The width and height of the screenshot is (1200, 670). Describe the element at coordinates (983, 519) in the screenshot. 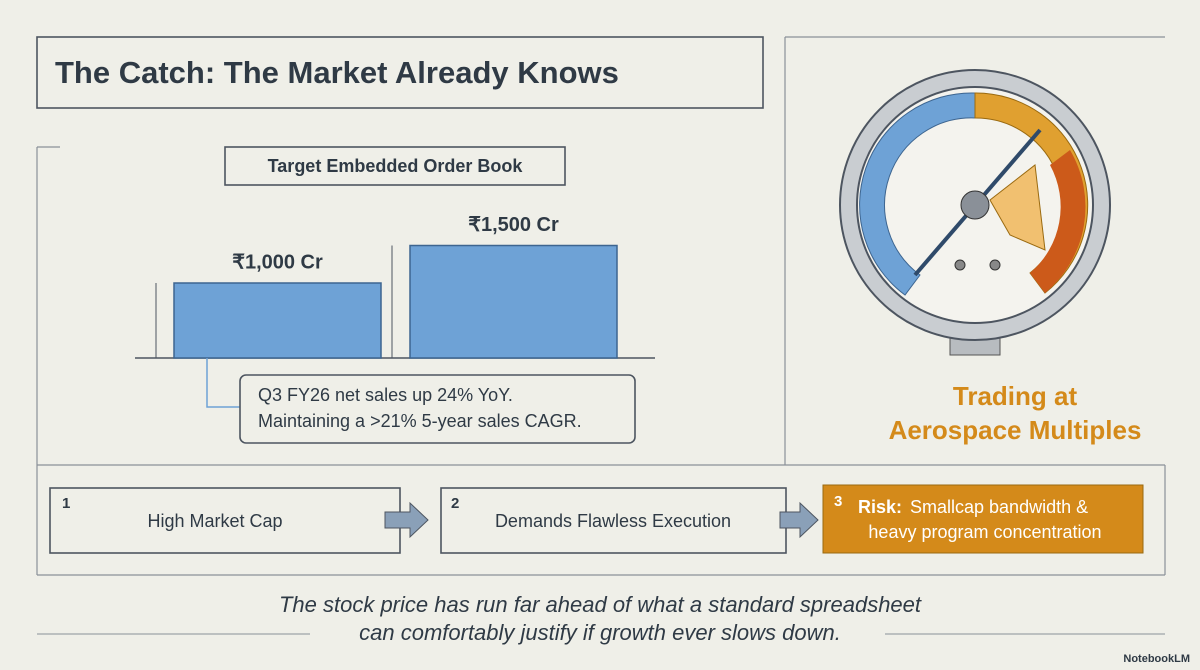

I see `flow-box-risk` at that location.